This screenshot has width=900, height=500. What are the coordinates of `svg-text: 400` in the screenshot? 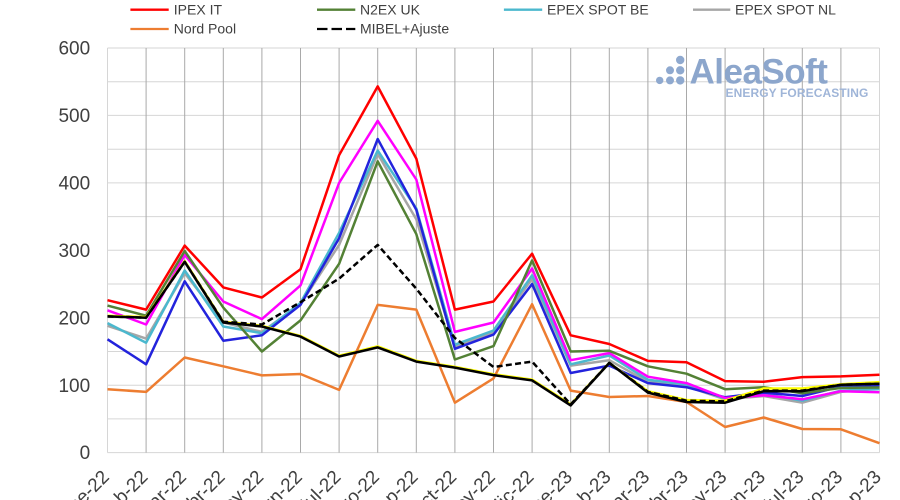 It's located at (74, 184).